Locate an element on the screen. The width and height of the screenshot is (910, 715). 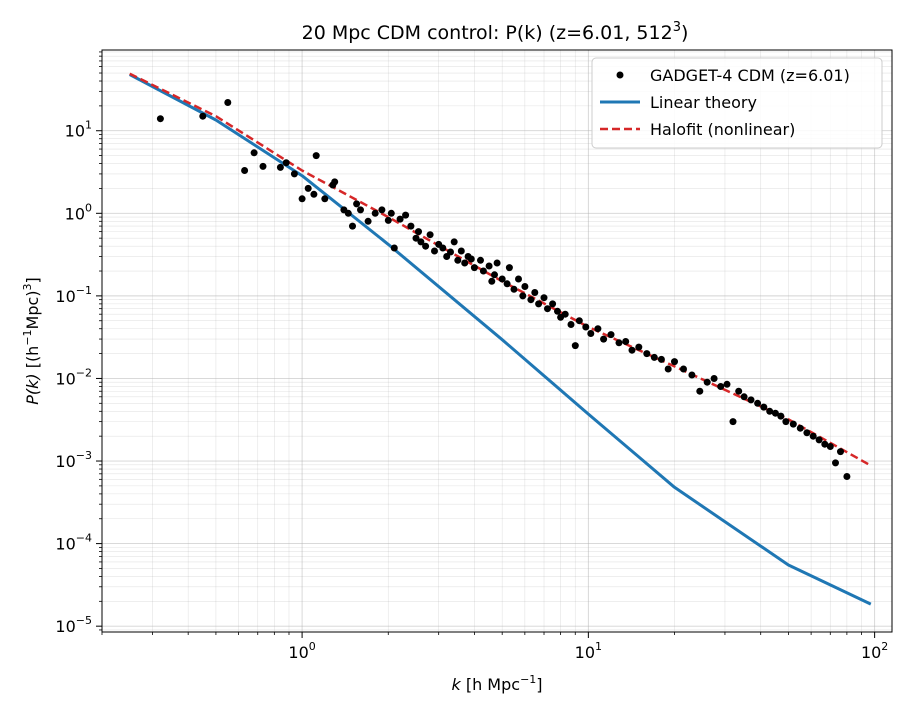
legend-label-halofit: Halofit (nonlinear) is located at coordinates (722, 129).